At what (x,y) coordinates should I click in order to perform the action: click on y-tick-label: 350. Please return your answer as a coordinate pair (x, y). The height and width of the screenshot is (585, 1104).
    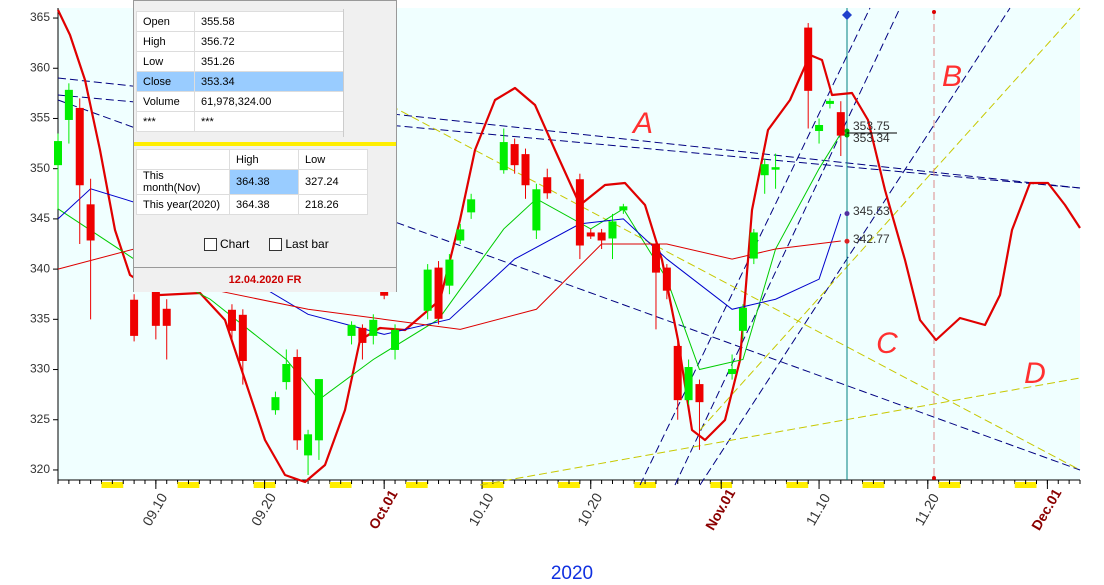
    Looking at the image, I should click on (40, 168).